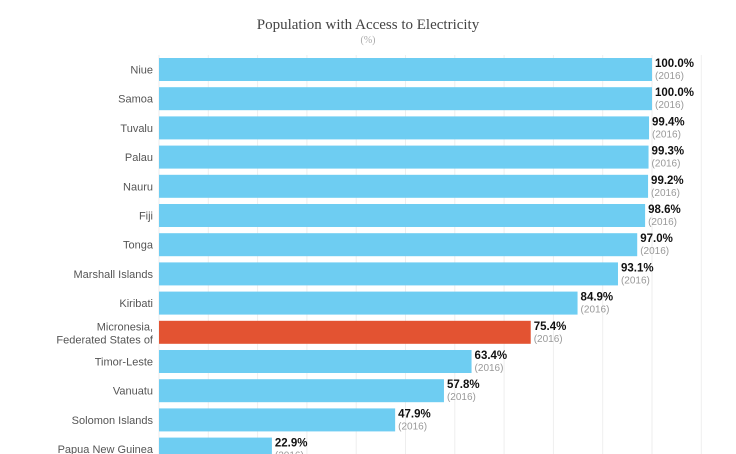 This screenshot has height=454, width=736. I want to click on category-label: Niue, so click(141, 71).